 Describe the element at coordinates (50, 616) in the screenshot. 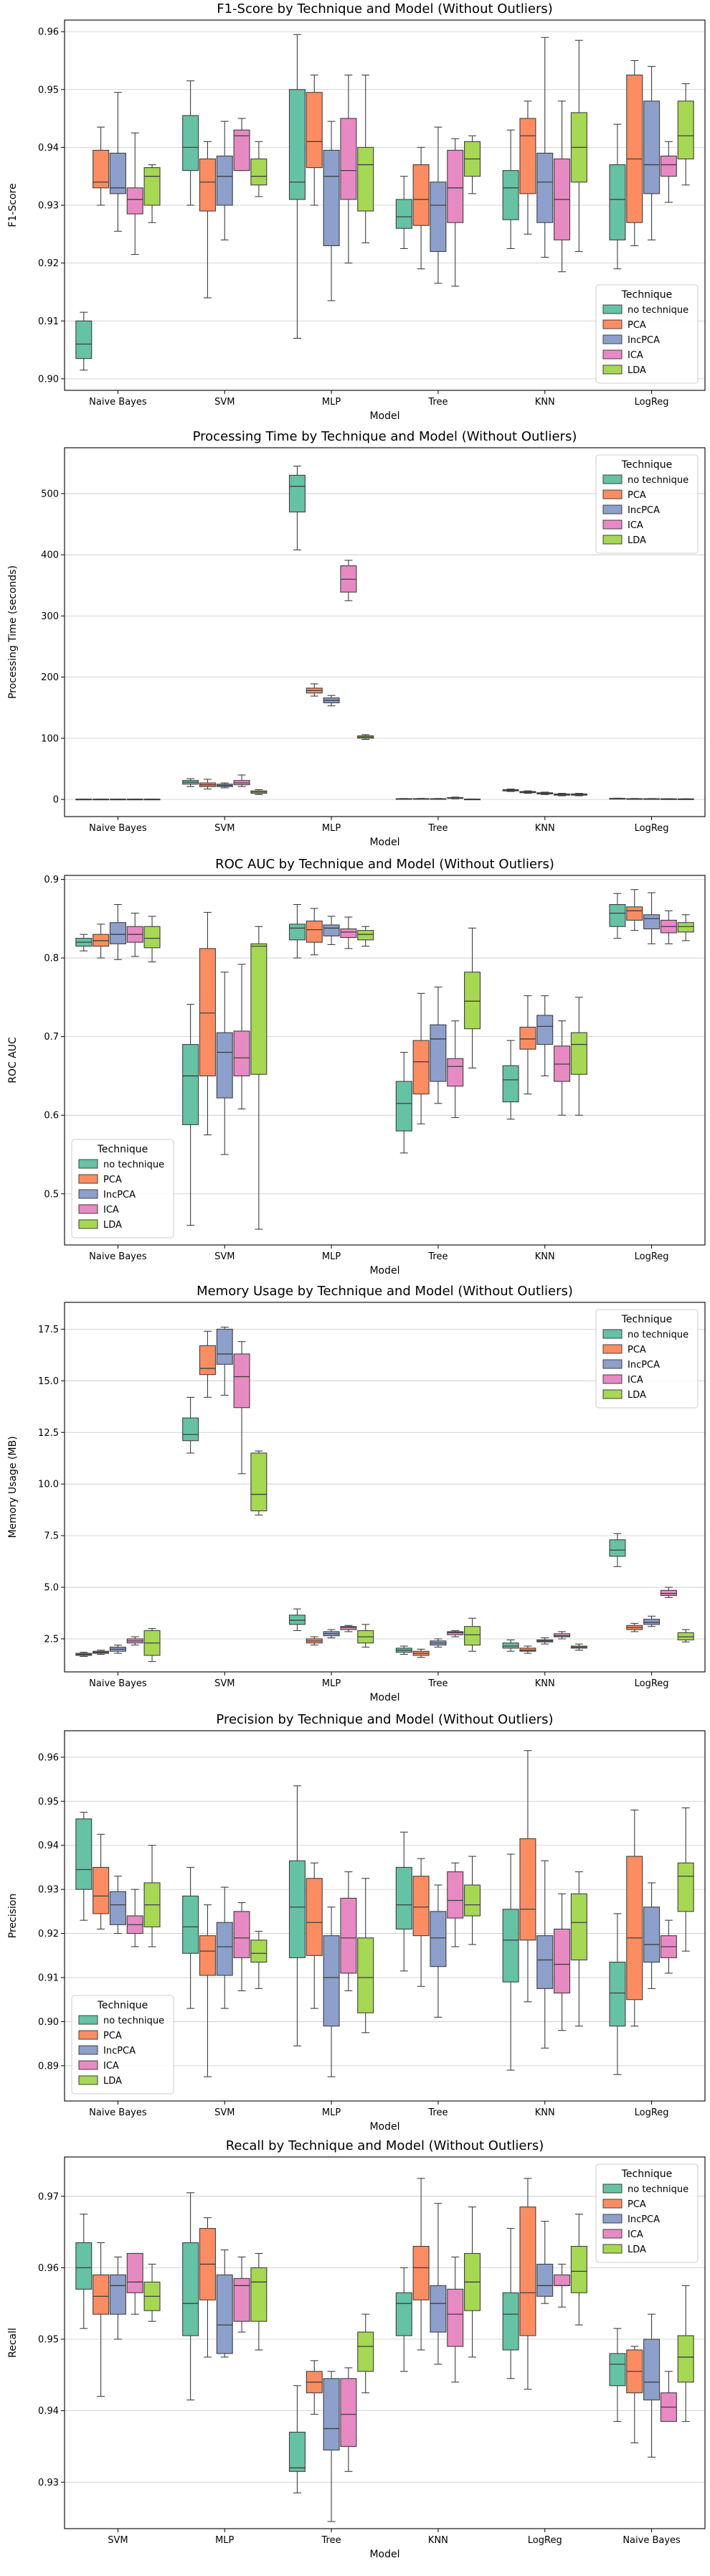

I see `y-tick-label: 300` at that location.